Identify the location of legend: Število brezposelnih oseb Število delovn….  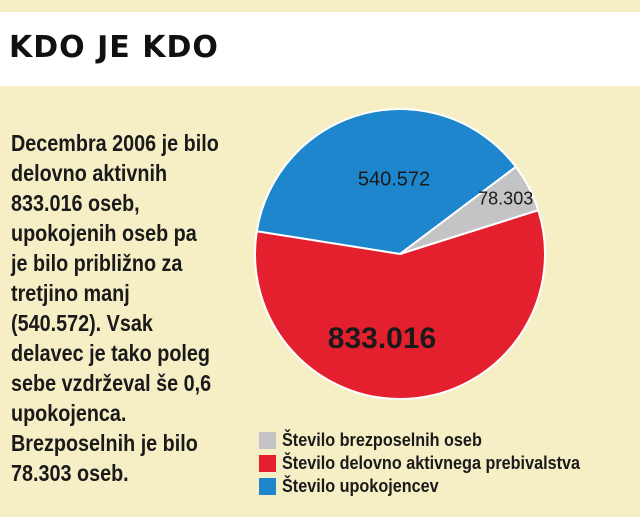
(449, 463).